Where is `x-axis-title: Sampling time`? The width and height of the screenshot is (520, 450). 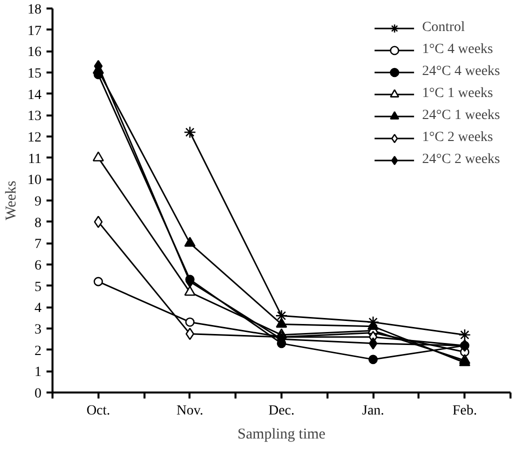
x-axis-title: Sampling time is located at coordinates (282, 434).